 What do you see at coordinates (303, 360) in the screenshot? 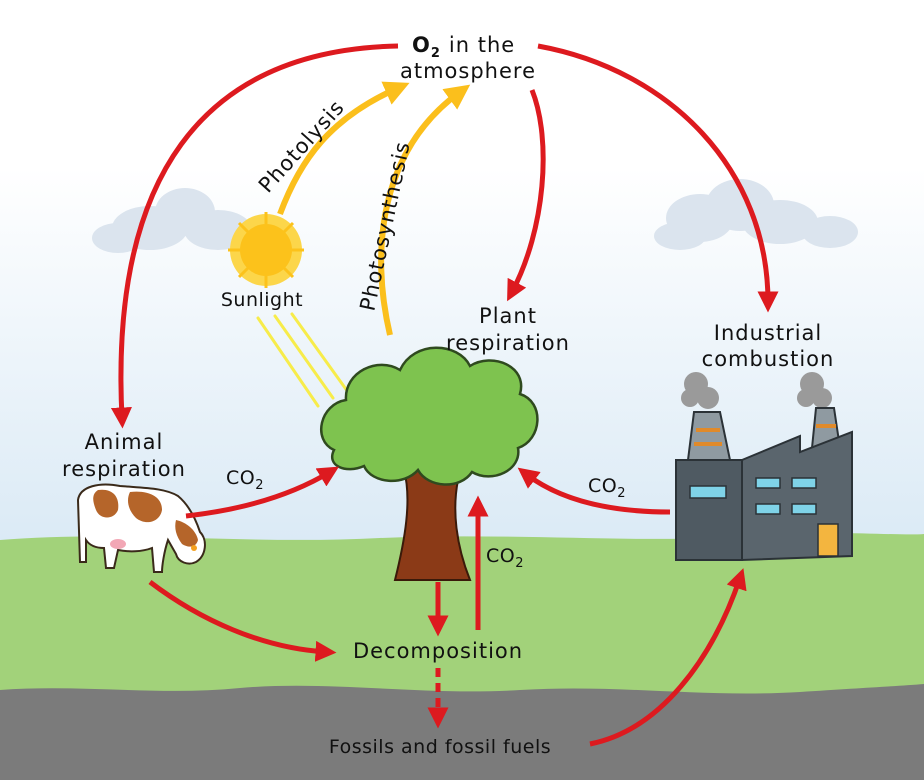
I see `sunlight-rays` at bounding box center [303, 360].